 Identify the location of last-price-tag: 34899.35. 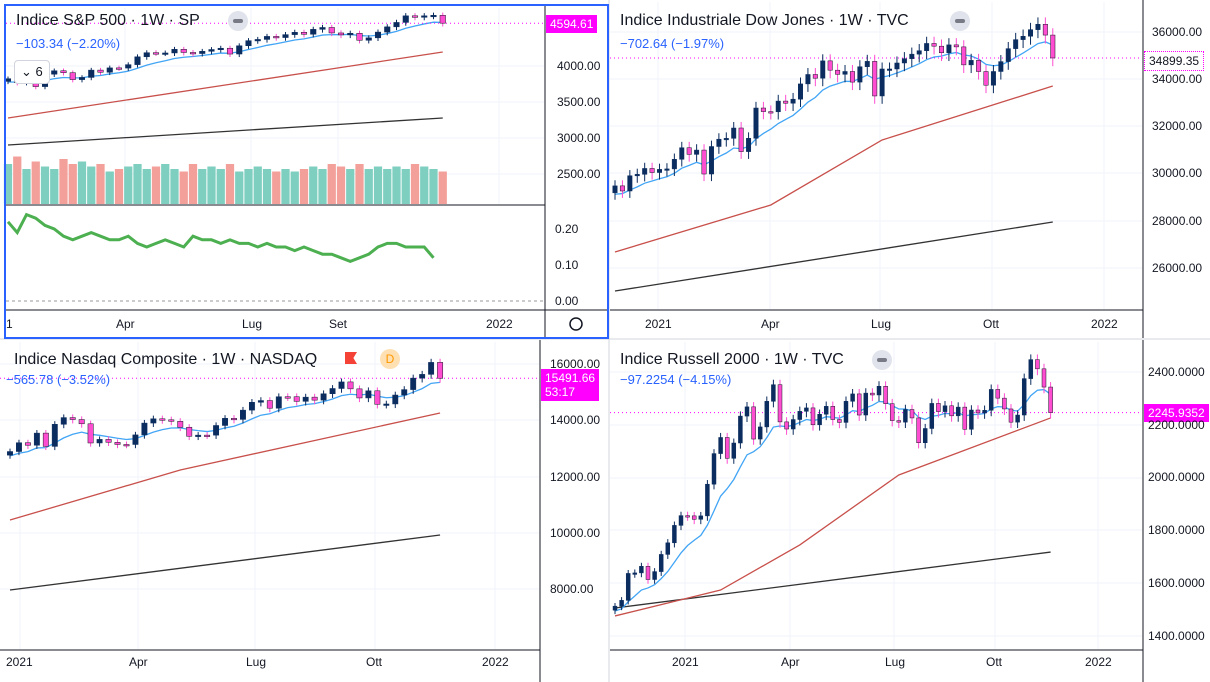
(1174, 61).